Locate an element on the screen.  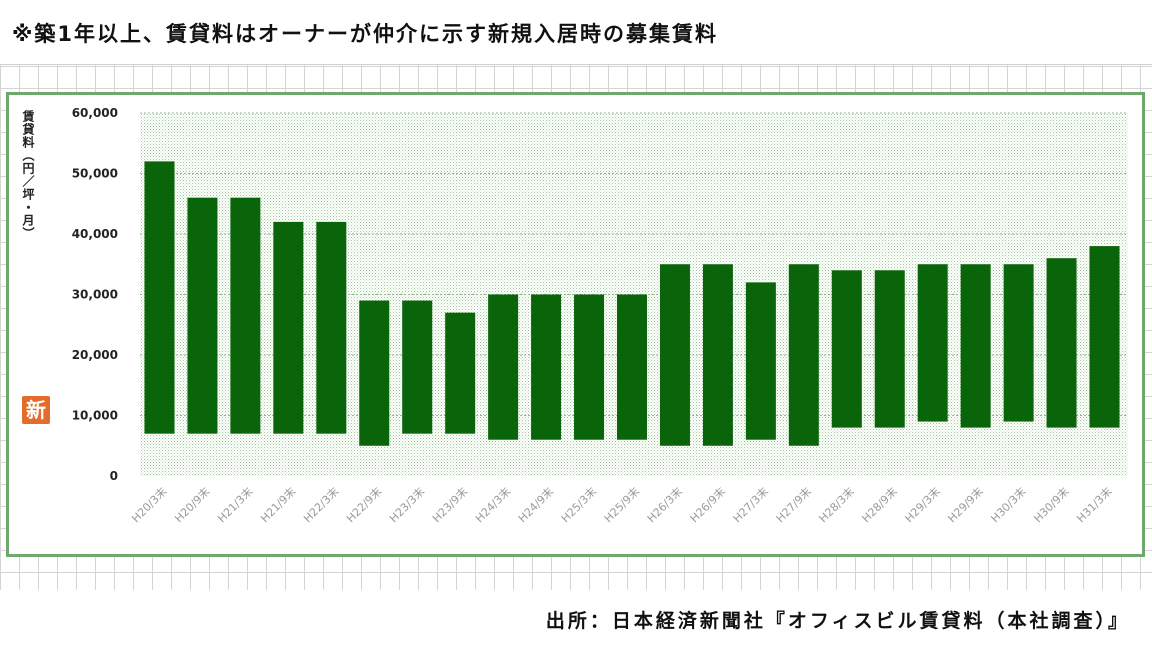
bar-H30/9末 is located at coordinates (1061, 343).